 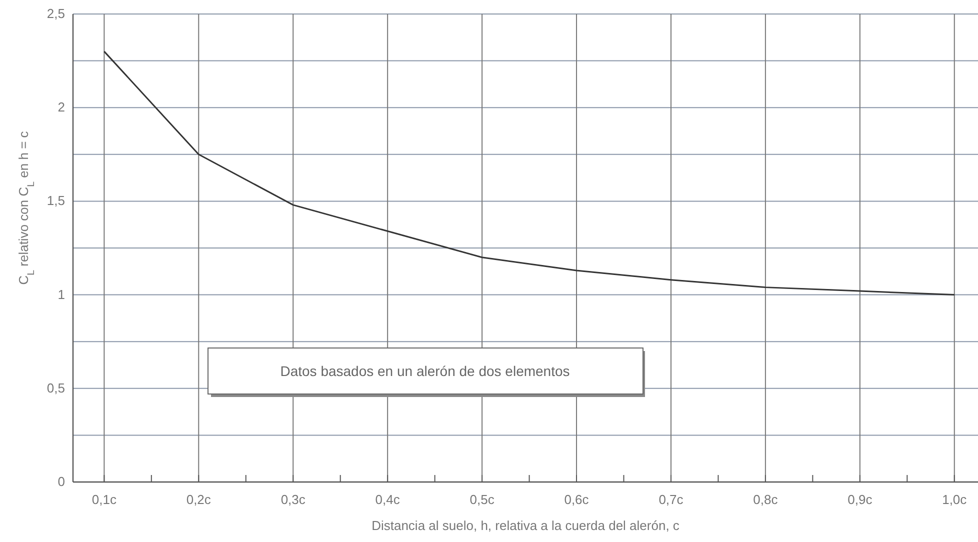 I want to click on x-tick-label: 0,7c, so click(x=671, y=499).